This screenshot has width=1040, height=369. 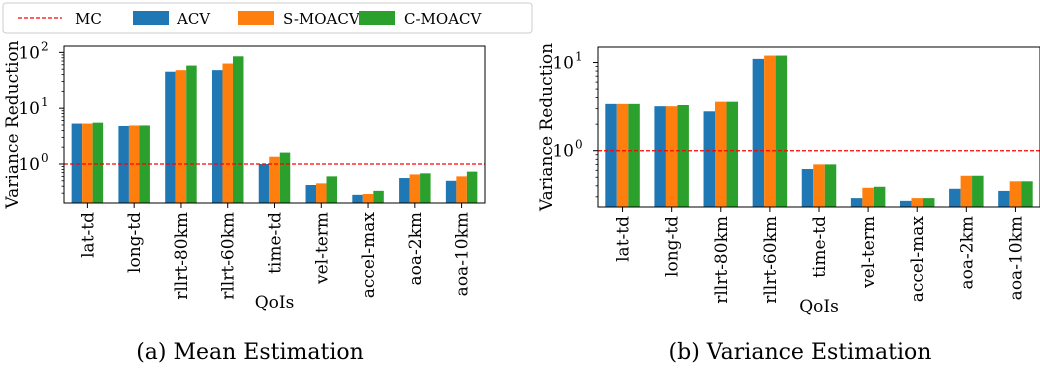 What do you see at coordinates (151, 18) in the screenshot?
I see `legend-swatch-acv` at bounding box center [151, 18].